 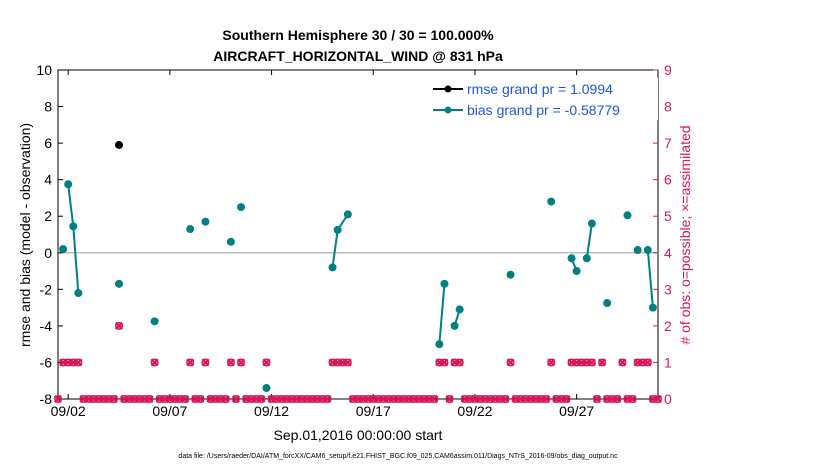 What do you see at coordinates (169, 411) in the screenshot?
I see `x-tick-label: 09/07` at bounding box center [169, 411].